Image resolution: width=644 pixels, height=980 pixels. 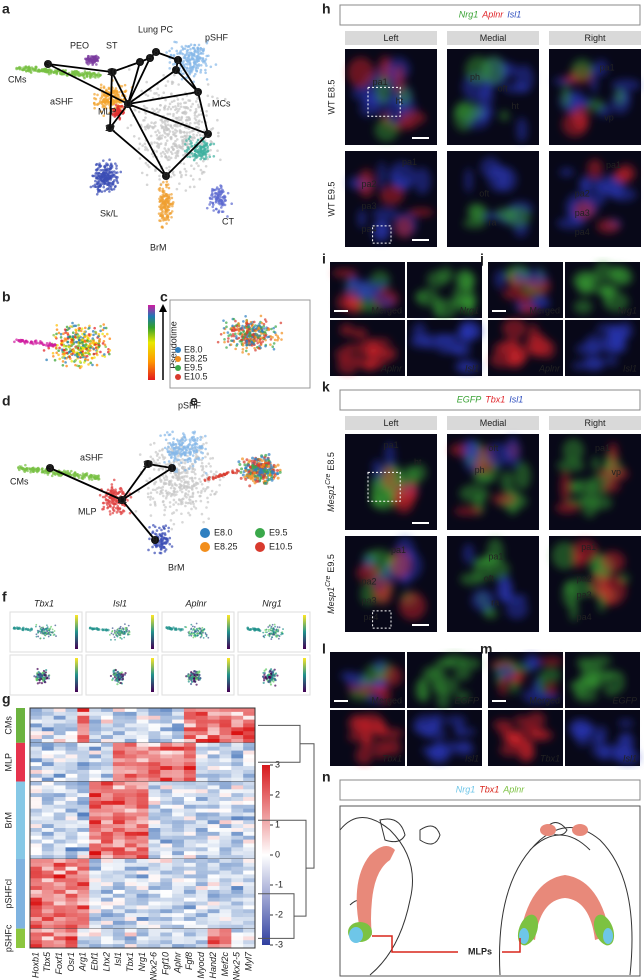 I want to click on panel-letter: k, so click(x=326, y=387).